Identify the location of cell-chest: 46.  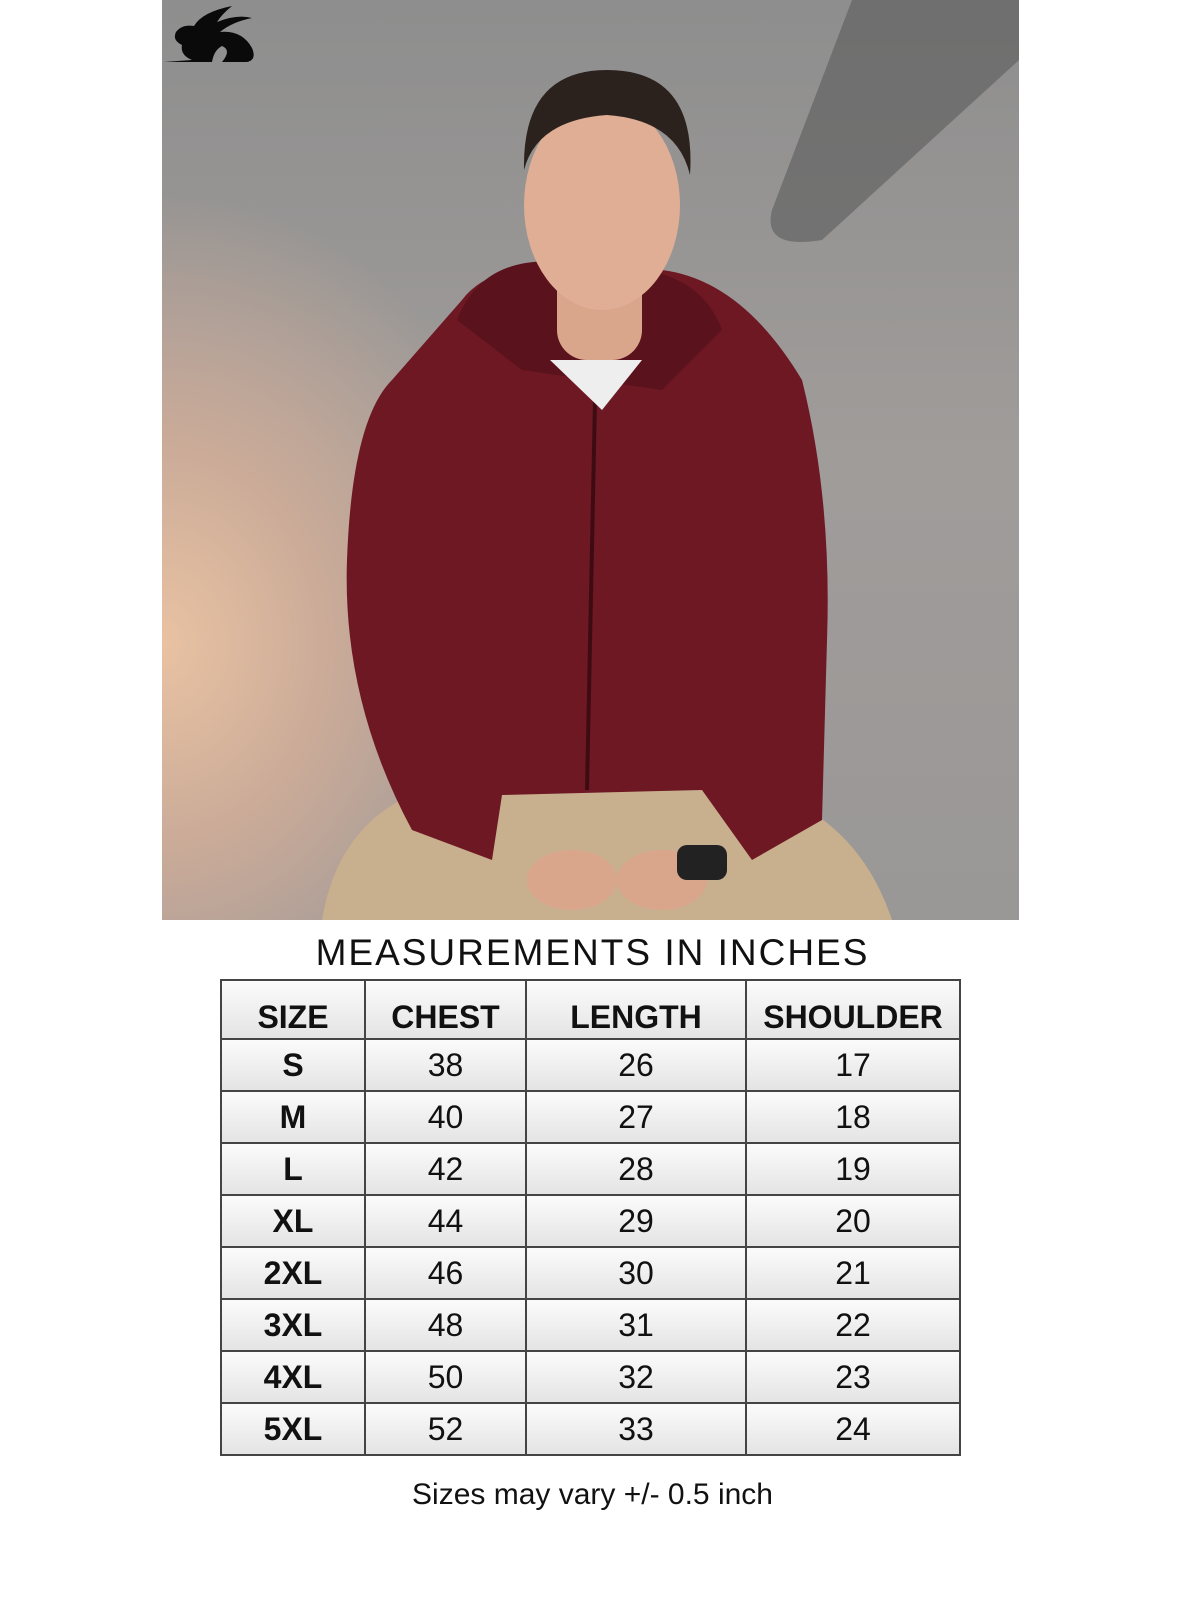
(445, 1273).